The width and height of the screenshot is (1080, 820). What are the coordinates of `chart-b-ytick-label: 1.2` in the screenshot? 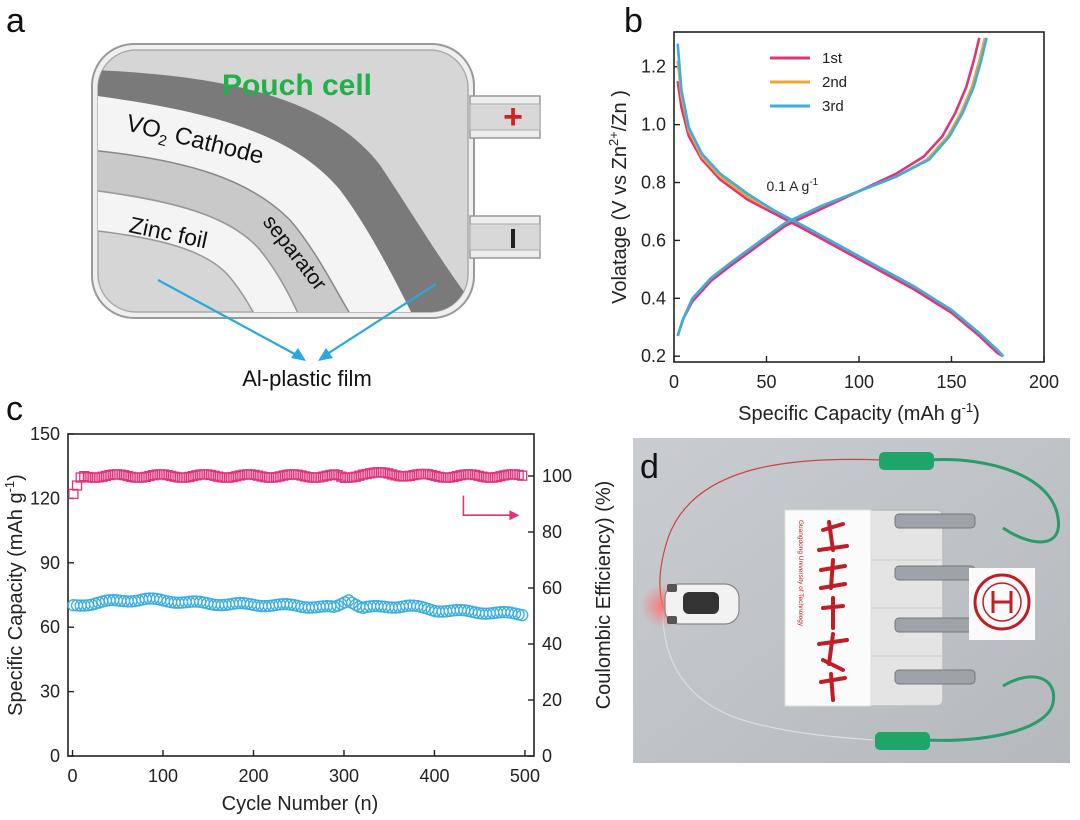 It's located at (653, 67).